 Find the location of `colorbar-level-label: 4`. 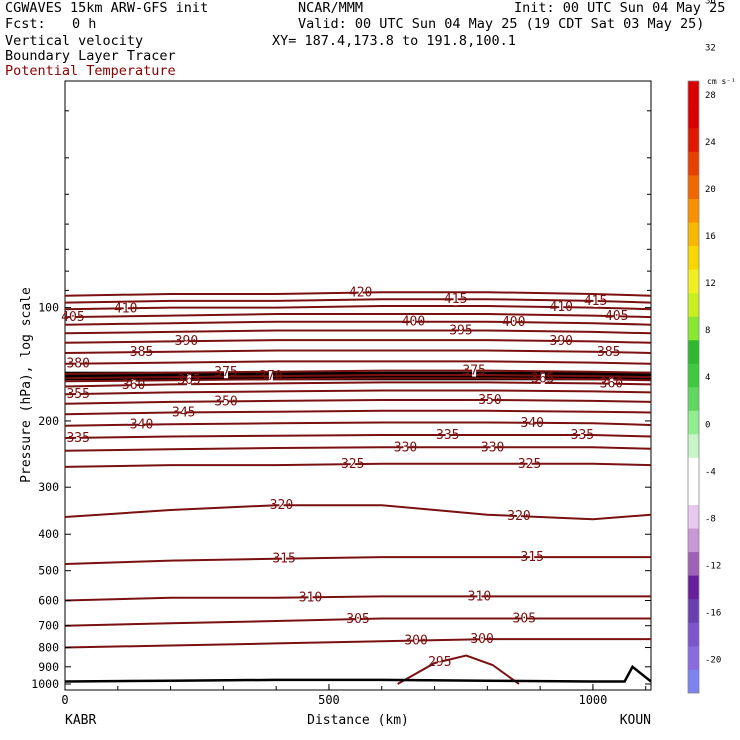

colorbar-level-label: 4 is located at coordinates (707, 378).